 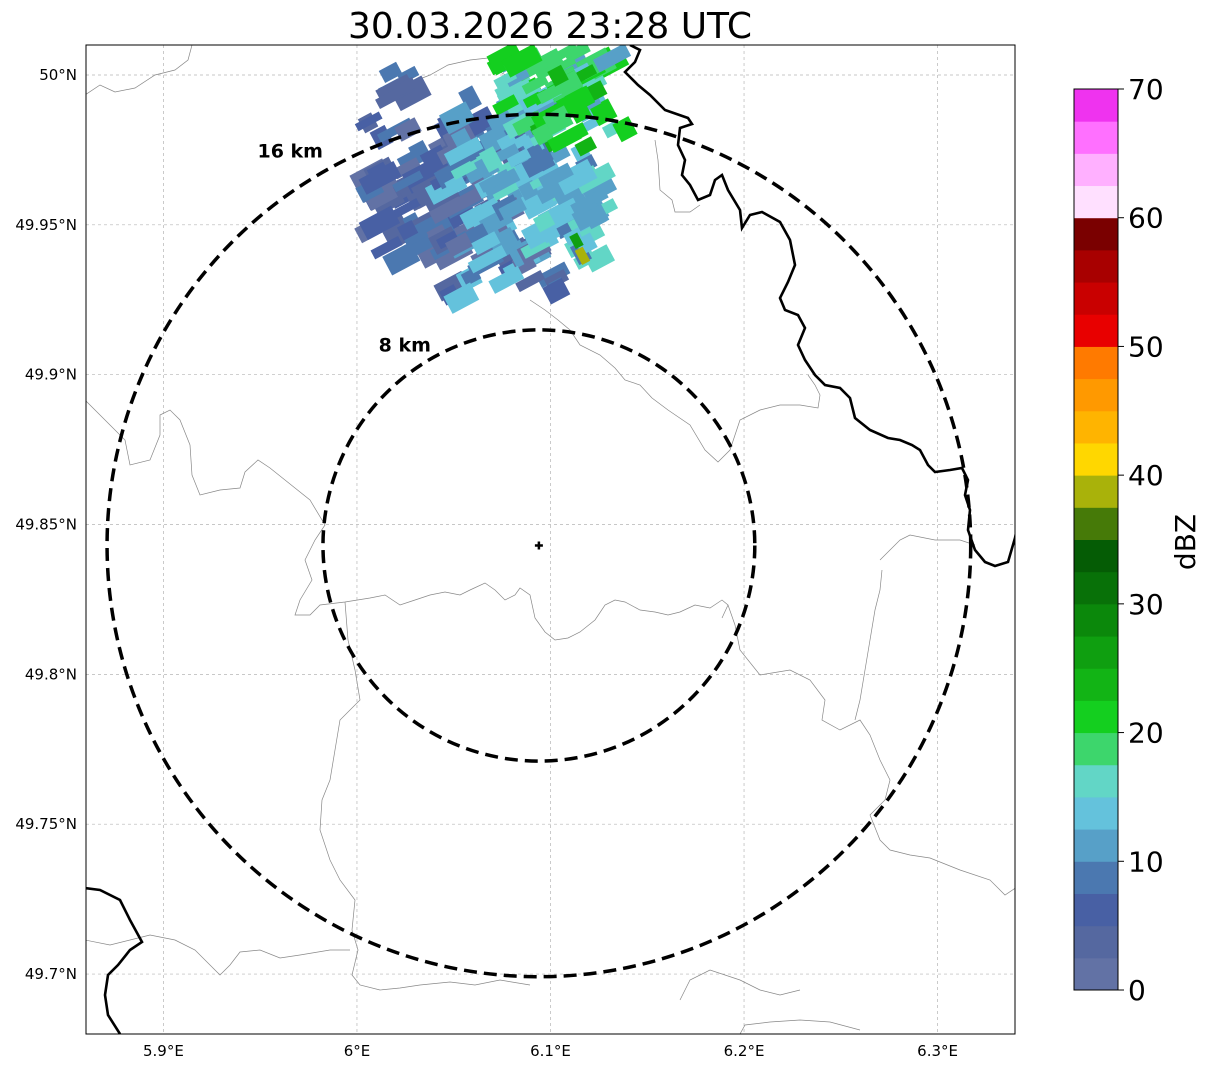 I want to click on range-ring-label: 16 km, so click(x=290, y=151).